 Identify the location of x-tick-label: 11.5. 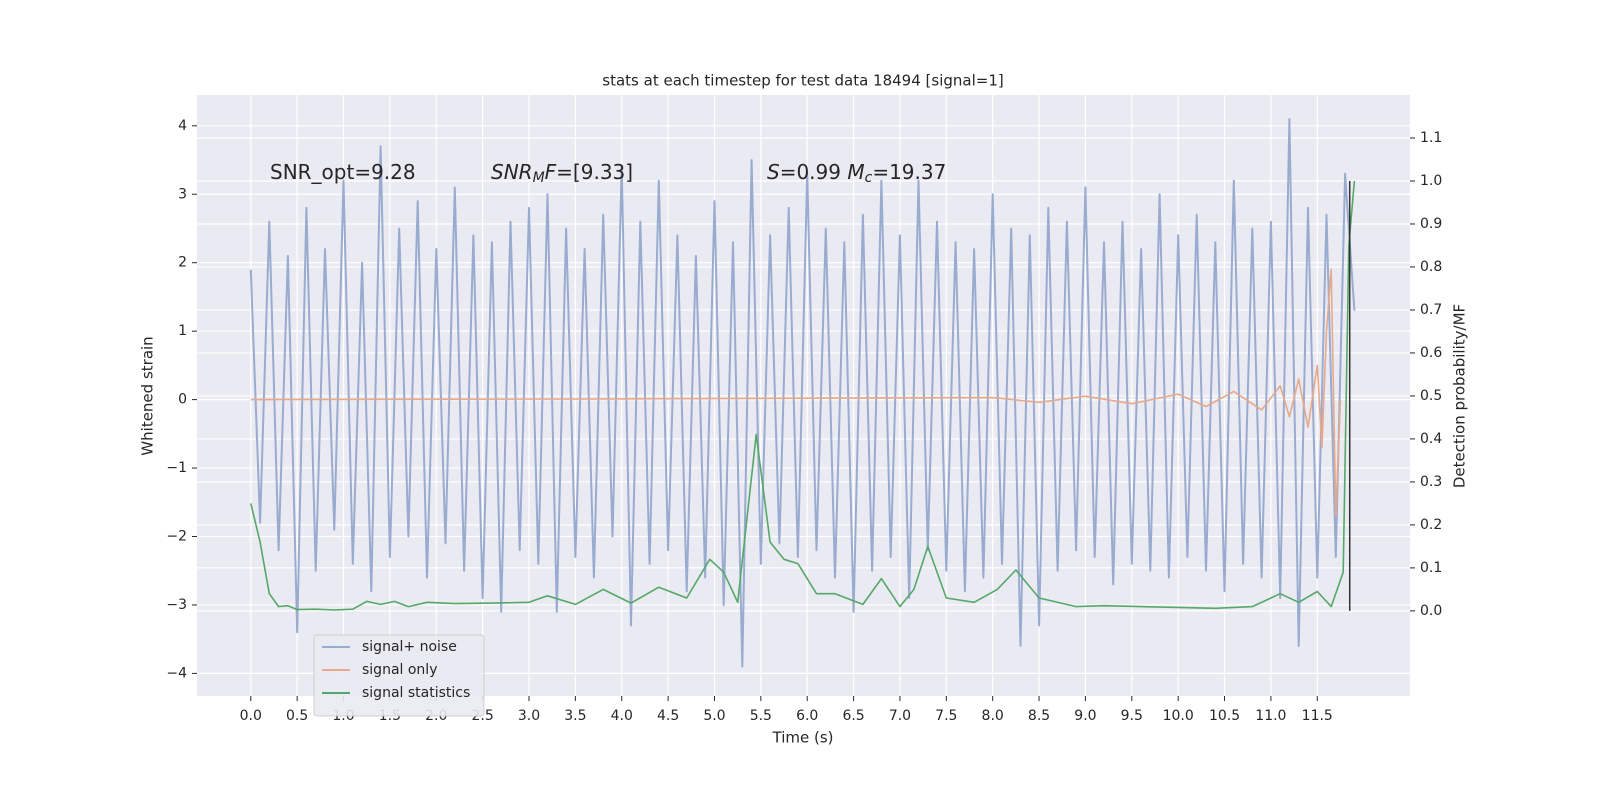
(1317, 716).